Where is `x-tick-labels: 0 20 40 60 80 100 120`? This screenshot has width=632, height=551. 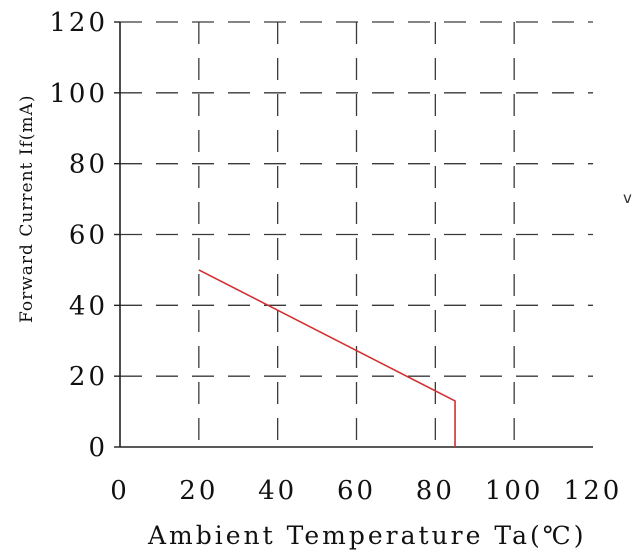 x-tick-labels: 0 20 40 60 80 100 120 is located at coordinates (366, 491).